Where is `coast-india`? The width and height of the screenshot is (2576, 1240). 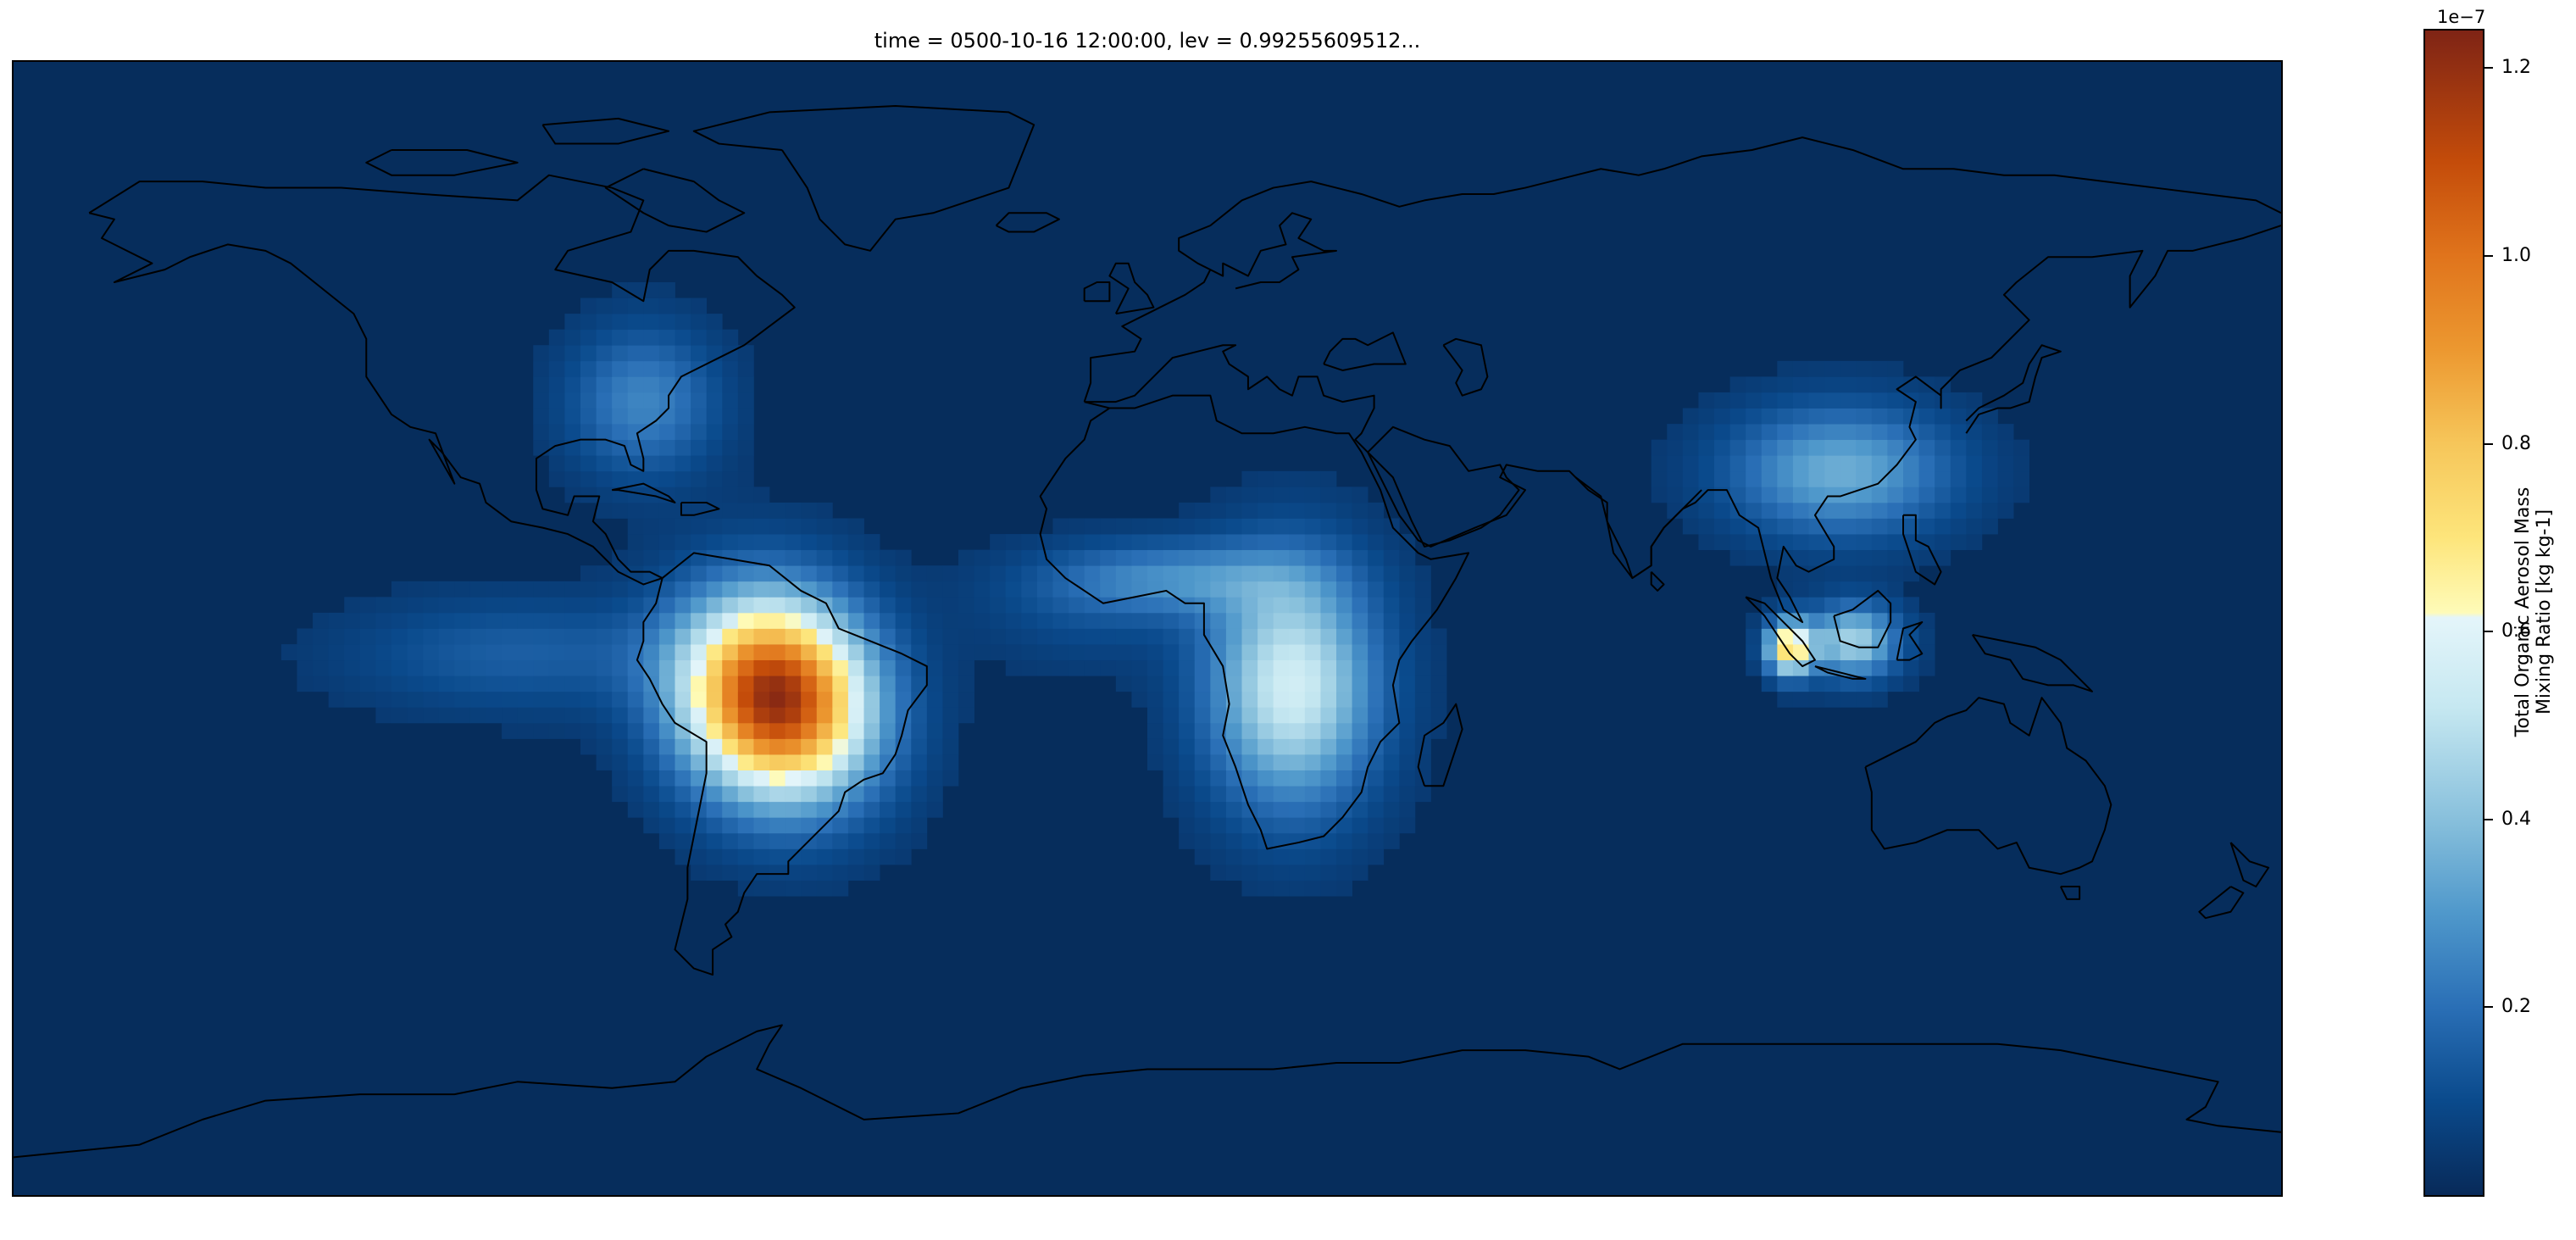 coast-india is located at coordinates (1638, 528).